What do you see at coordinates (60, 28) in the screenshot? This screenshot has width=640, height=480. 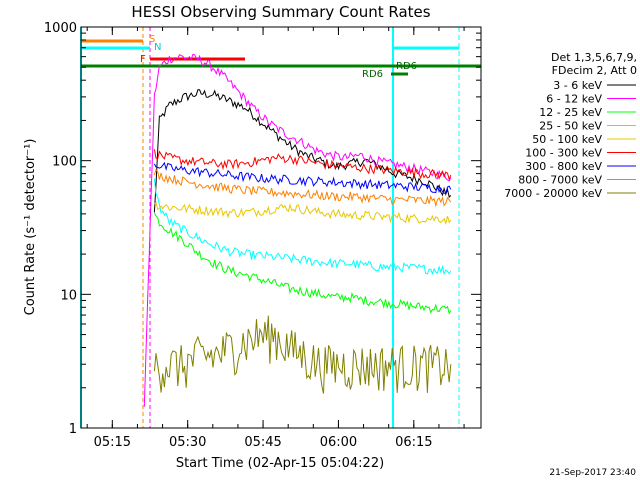 I see `y-tick-label-3: 1000` at bounding box center [60, 28].